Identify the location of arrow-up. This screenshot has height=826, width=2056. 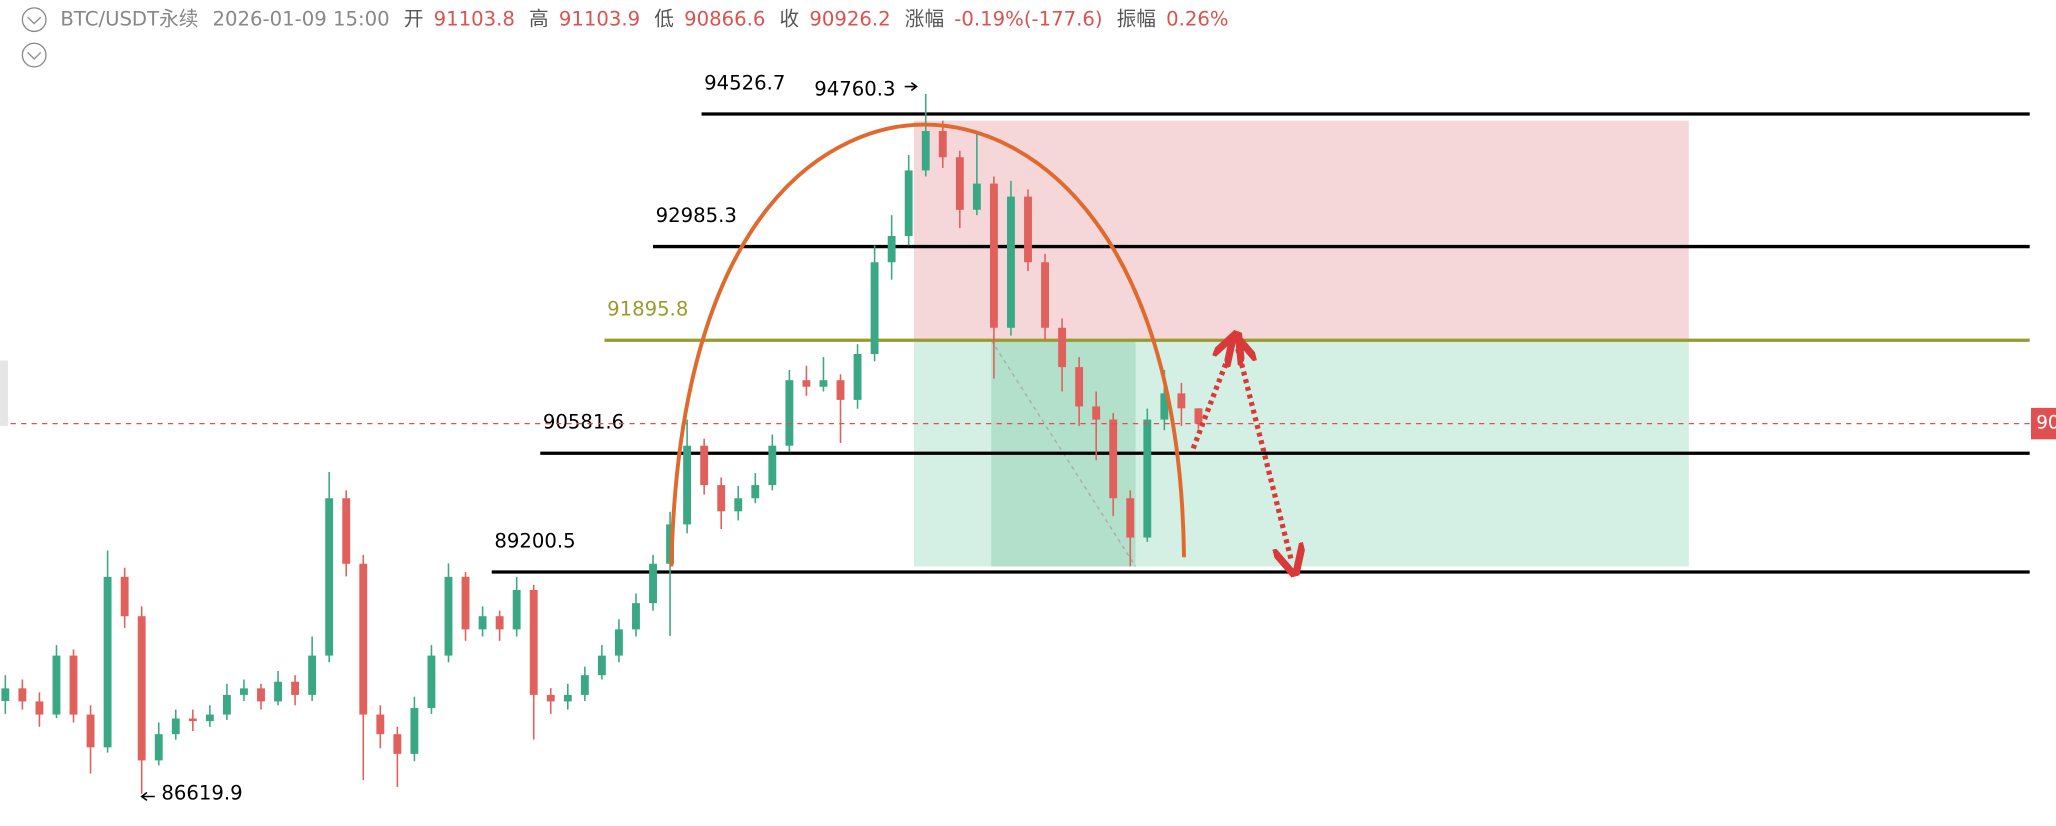
(1211, 398).